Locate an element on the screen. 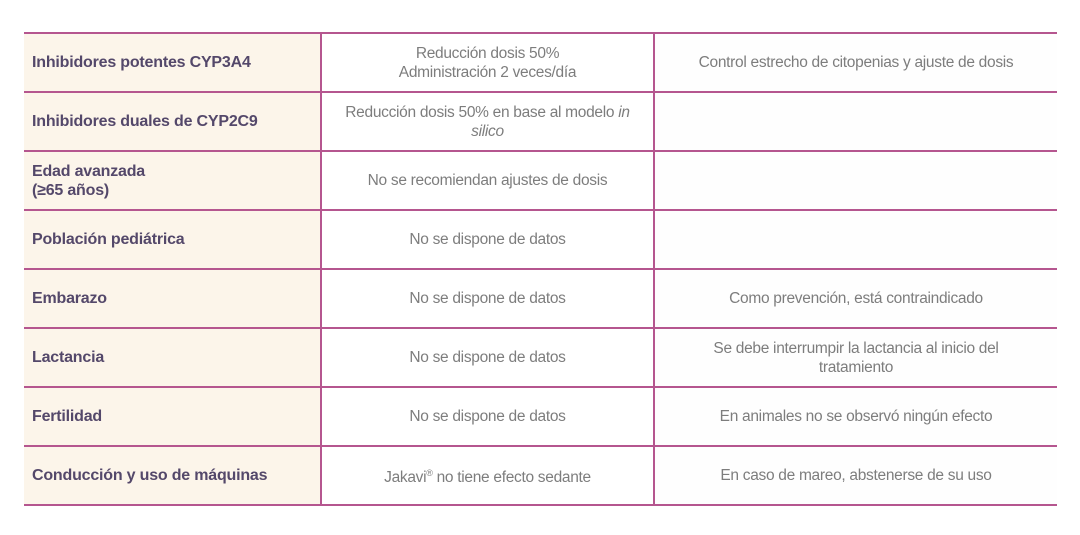  row-label: Inhibidores duales de CYP2C9 is located at coordinates (173, 121).